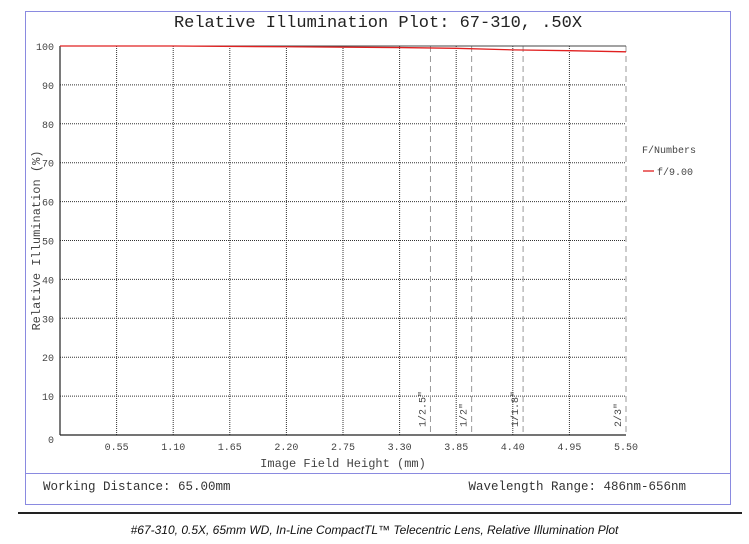  Describe the element at coordinates (48, 281) in the screenshot. I see `y-tick-label: 40` at that location.